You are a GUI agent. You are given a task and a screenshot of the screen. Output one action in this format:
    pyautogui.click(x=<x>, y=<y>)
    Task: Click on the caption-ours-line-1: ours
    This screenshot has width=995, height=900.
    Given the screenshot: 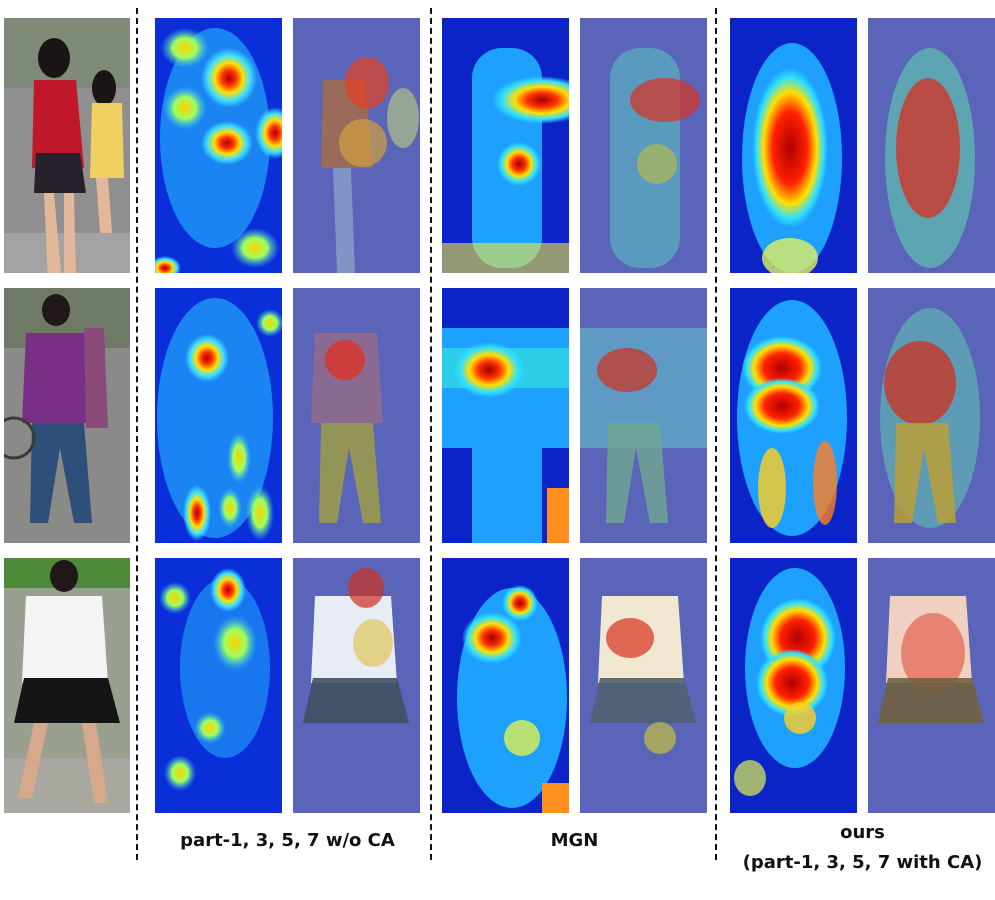 What is the action you would take?
    pyautogui.click(x=862, y=832)
    